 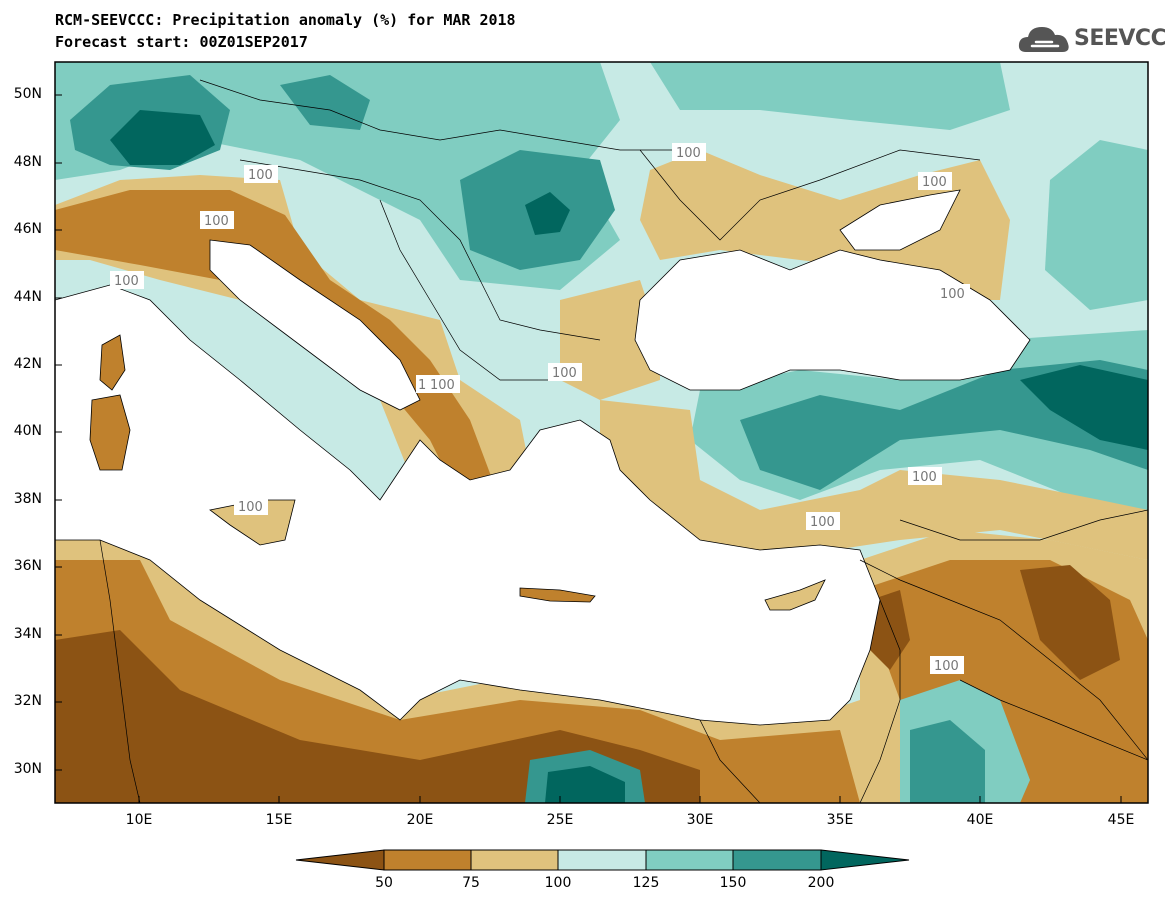 What do you see at coordinates (700, 820) in the screenshot?
I see `lon-label: 30E` at bounding box center [700, 820].